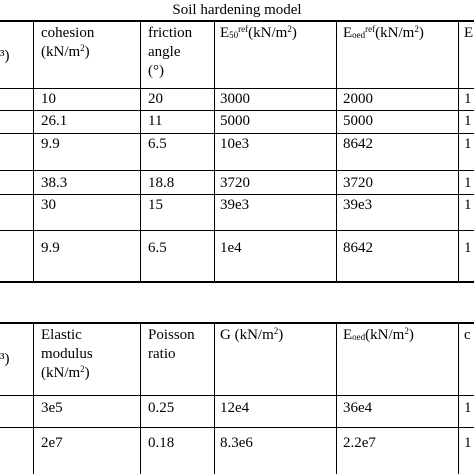 The image size is (474, 474). I want to click on shear-modulus-cell: 8.3e6, so click(236, 443).